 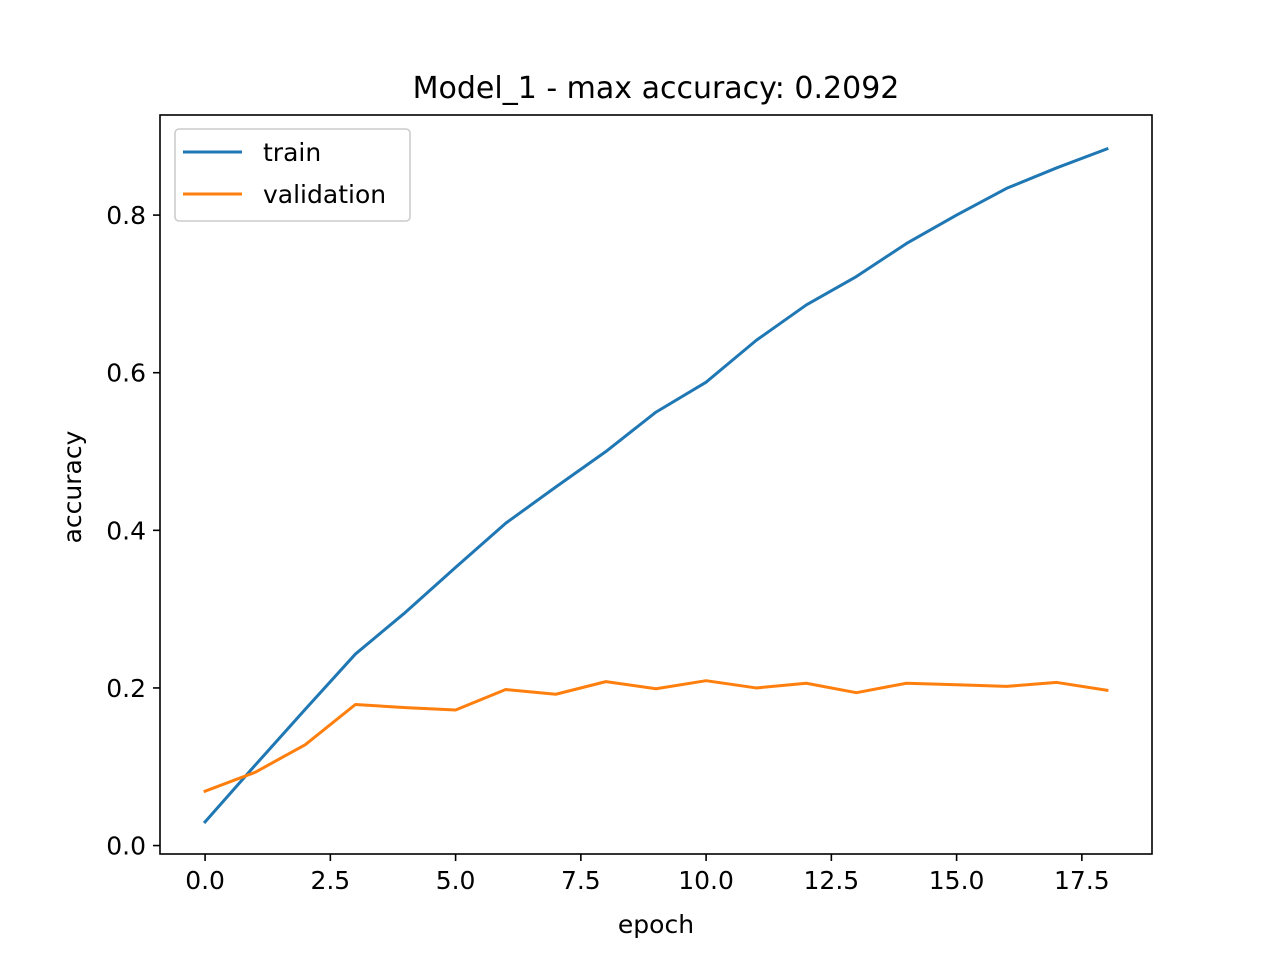 I want to click on x-tick-label: 15.0, so click(x=957, y=880).